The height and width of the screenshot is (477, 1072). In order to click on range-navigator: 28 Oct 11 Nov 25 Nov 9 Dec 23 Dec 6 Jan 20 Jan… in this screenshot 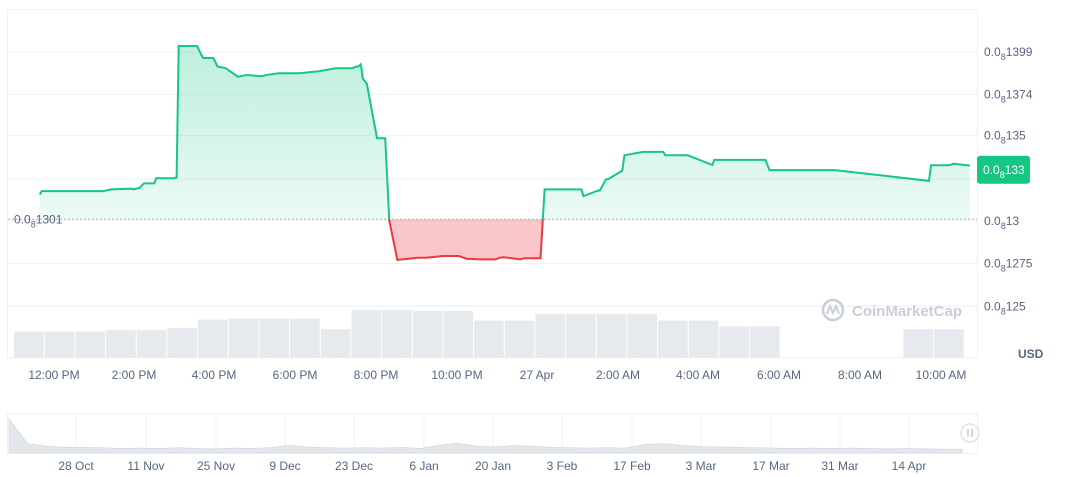, I will do `click(493, 443)`.